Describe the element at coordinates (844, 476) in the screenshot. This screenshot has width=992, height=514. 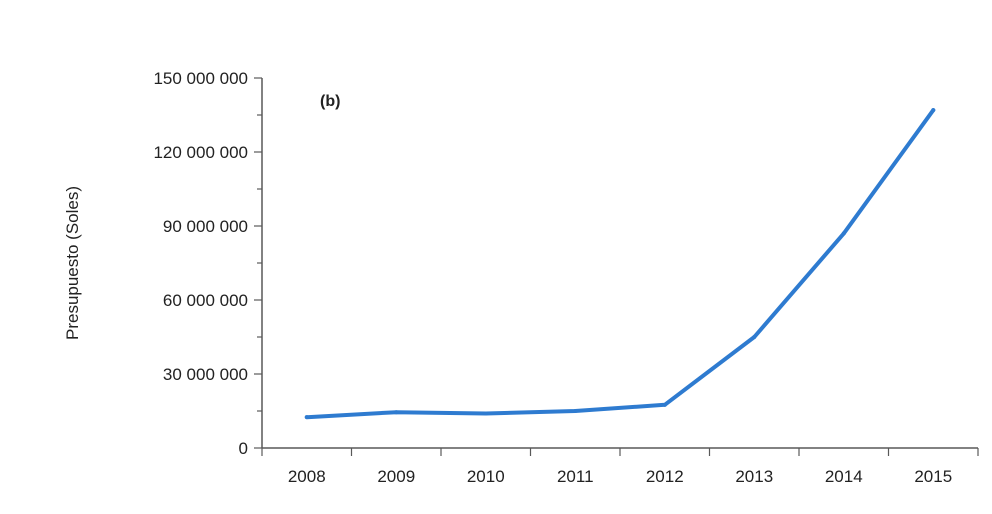
I see `x-tick-label: 2014` at that location.